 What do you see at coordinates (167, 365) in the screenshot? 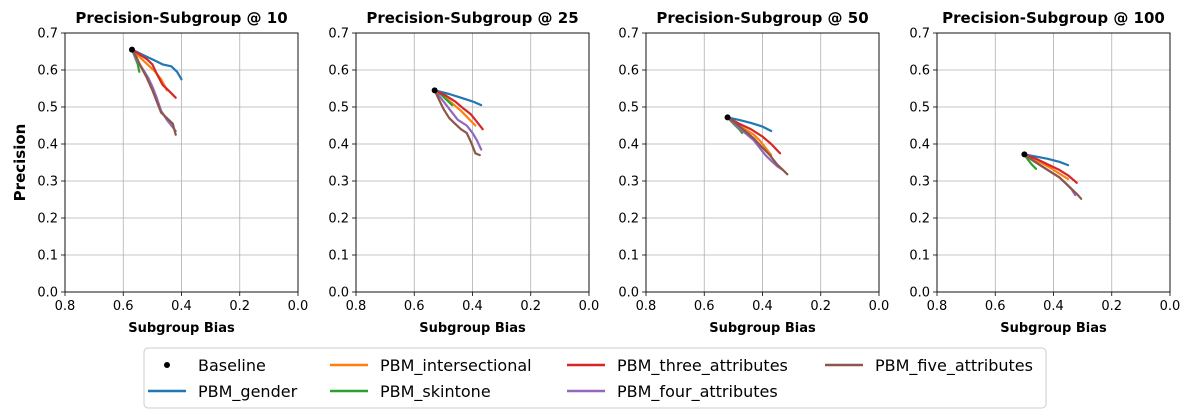
I see `legend-marker-baseline` at bounding box center [167, 365].